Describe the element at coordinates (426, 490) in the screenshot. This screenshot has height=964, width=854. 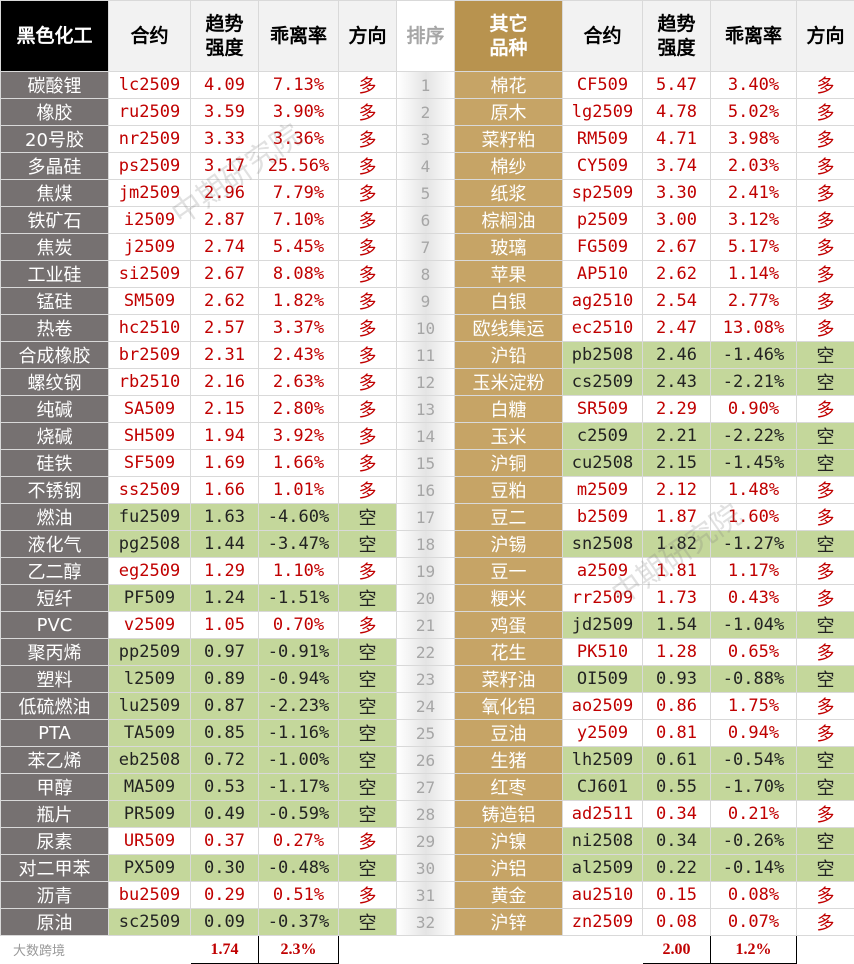
I see `rank-cell: 16` at that location.